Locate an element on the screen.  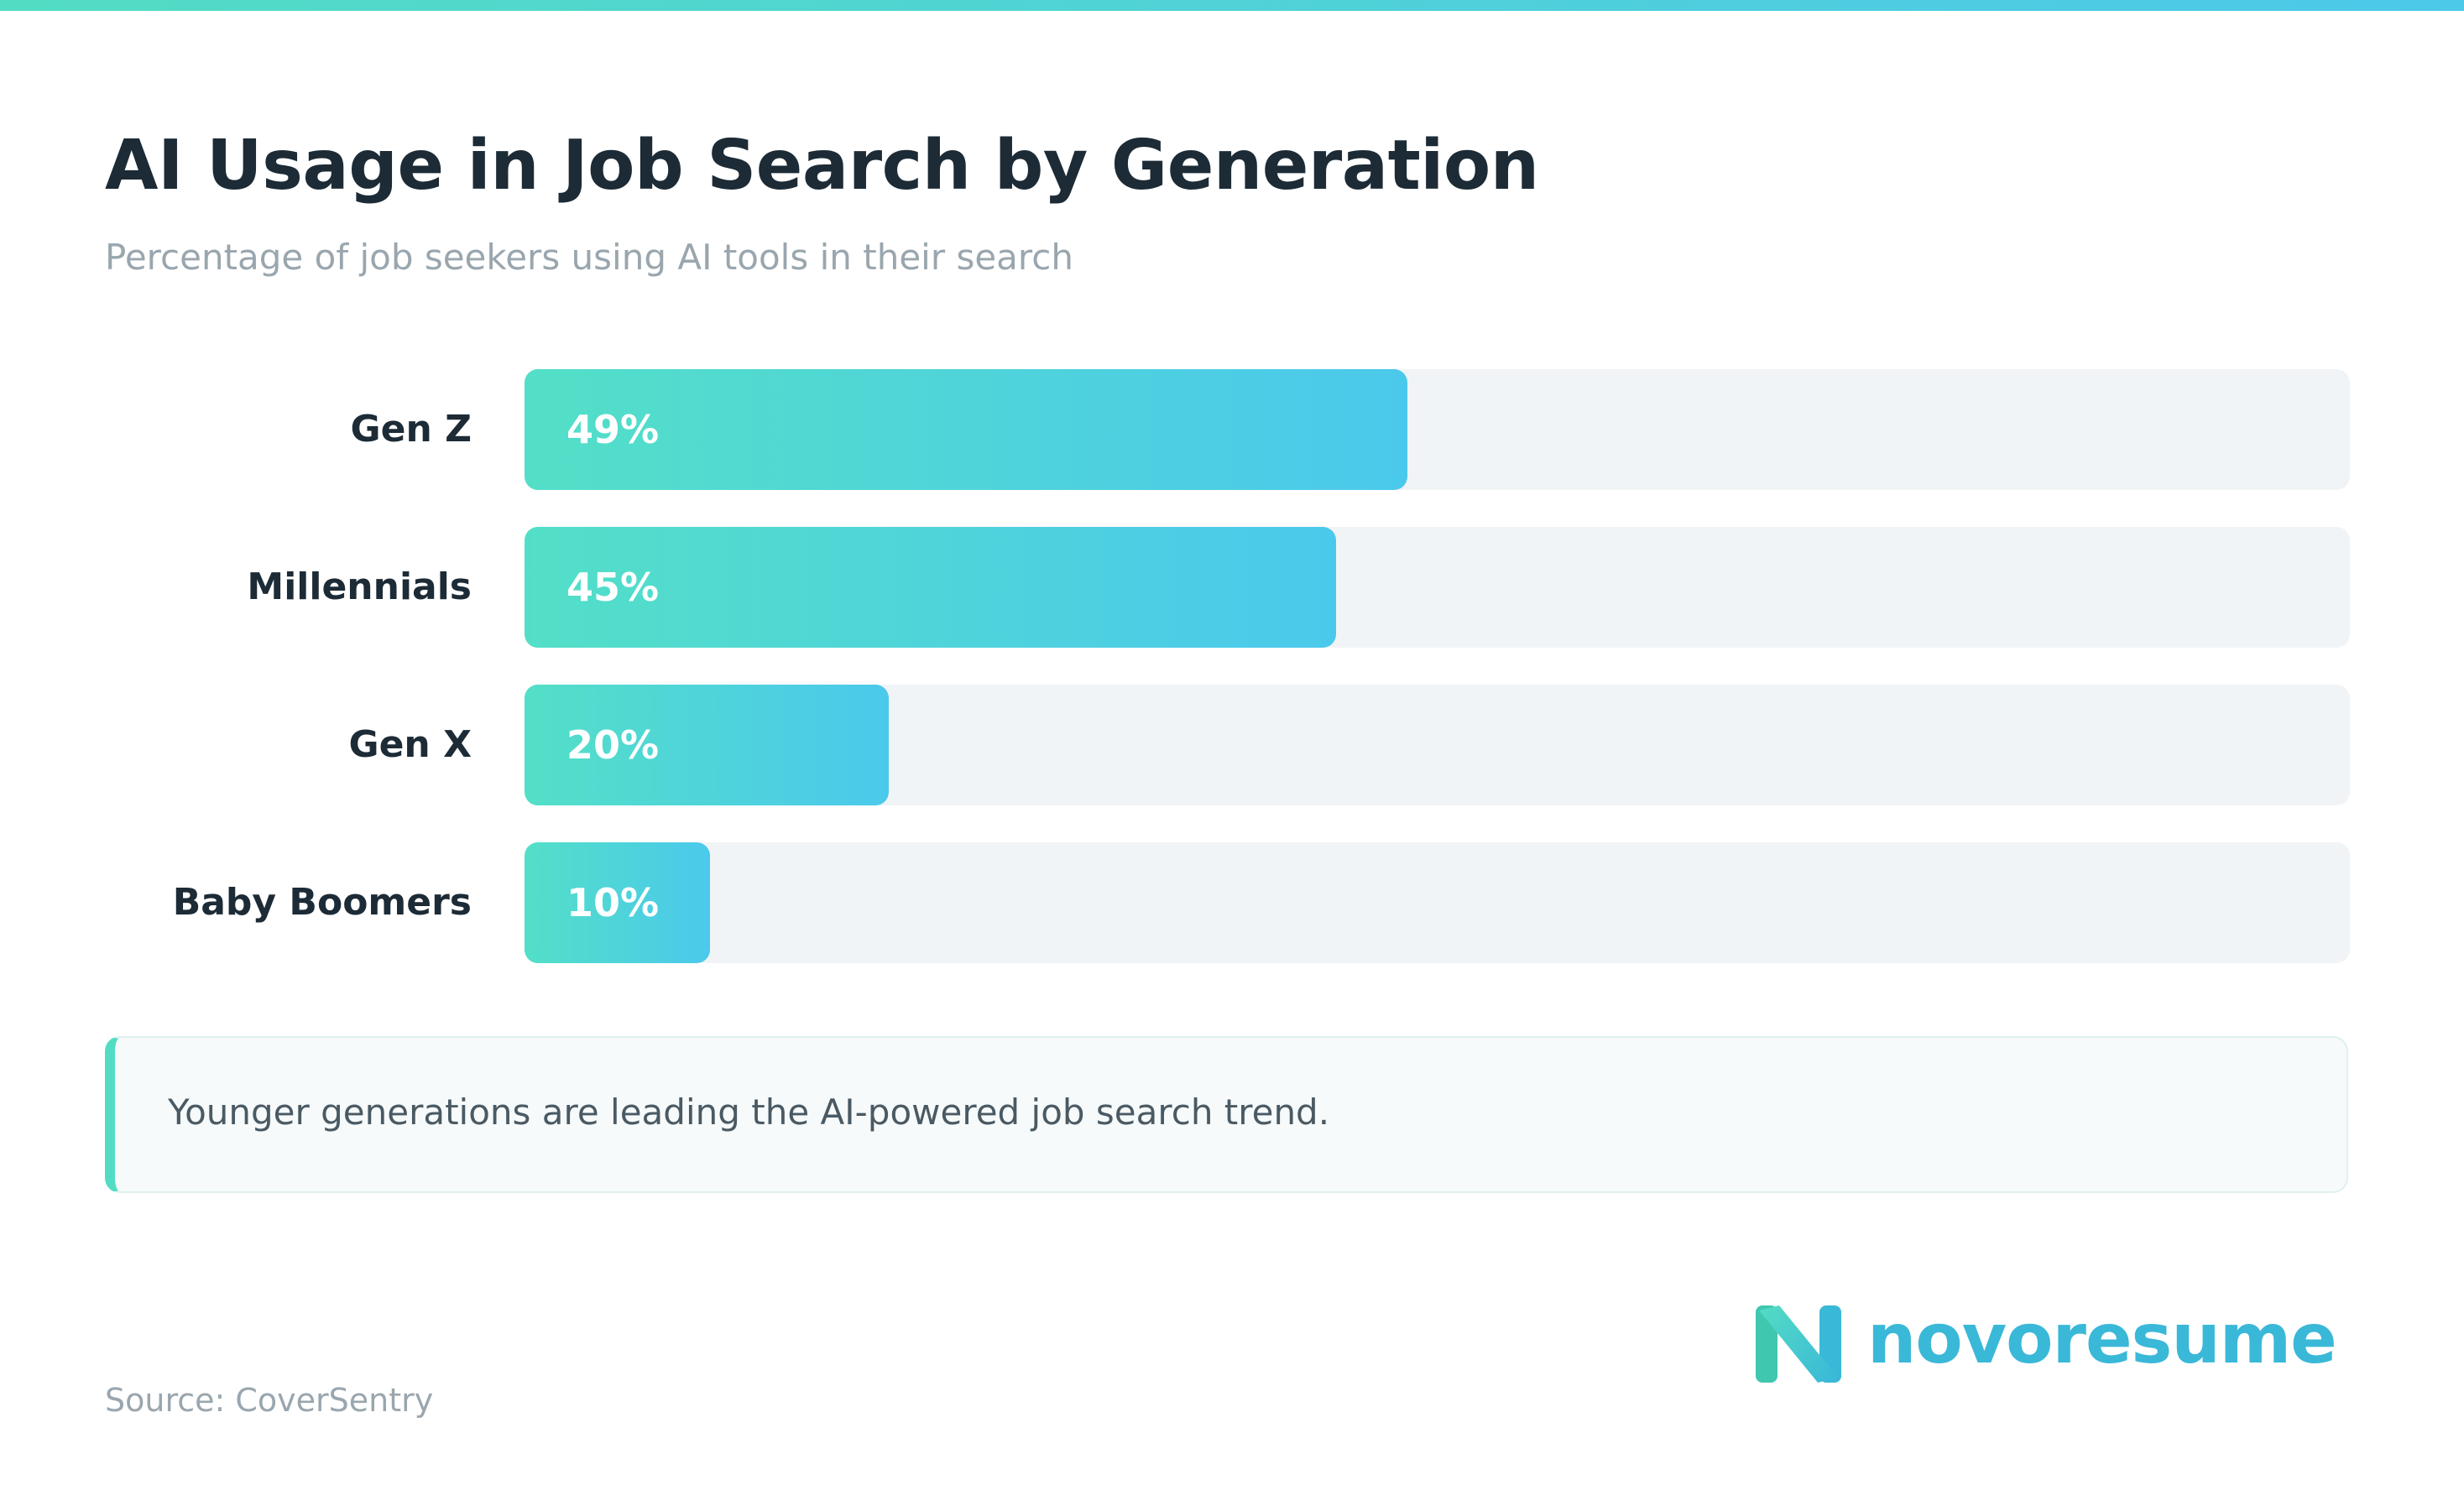
n-logo-icon is located at coordinates (1798, 1344).